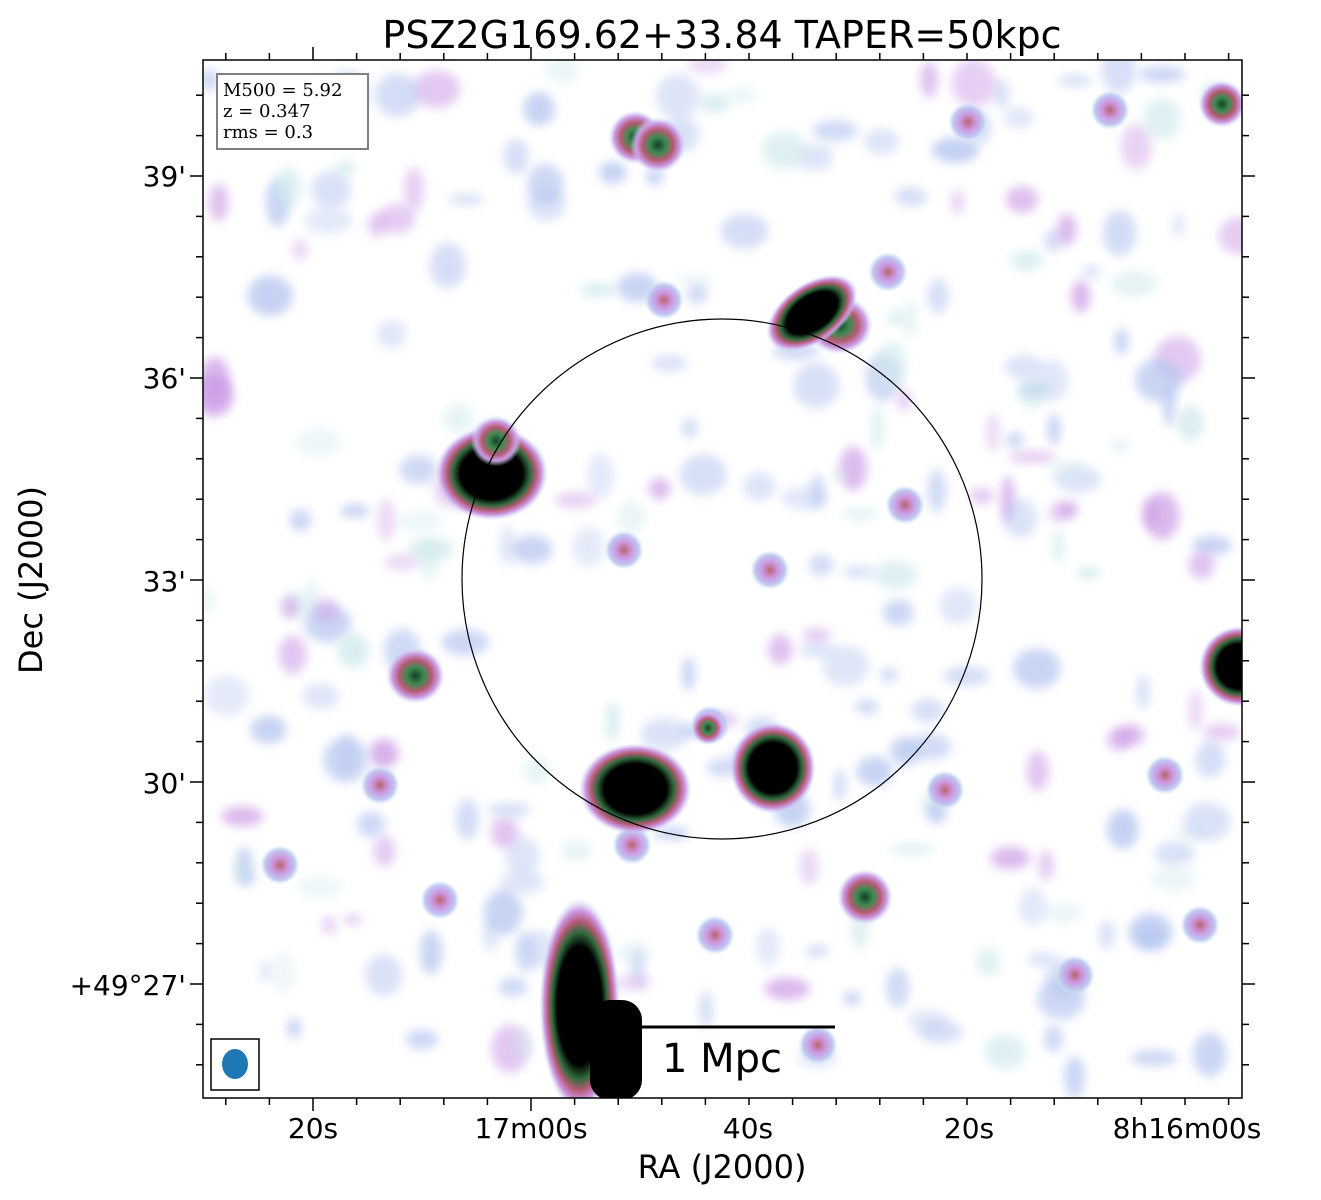  Describe the element at coordinates (1220, 666) in the screenshot. I see `compact-source-E` at that location.